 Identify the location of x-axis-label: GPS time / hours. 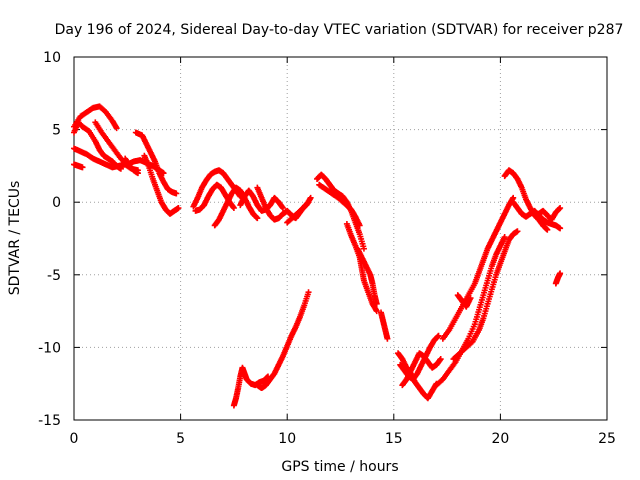
(339, 467).